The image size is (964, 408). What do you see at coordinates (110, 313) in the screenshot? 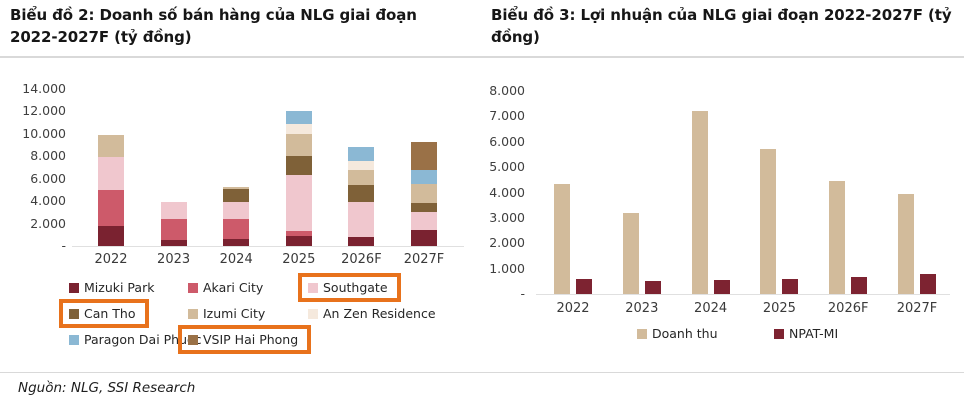
I see `legend-label: Can Tho` at bounding box center [110, 313].